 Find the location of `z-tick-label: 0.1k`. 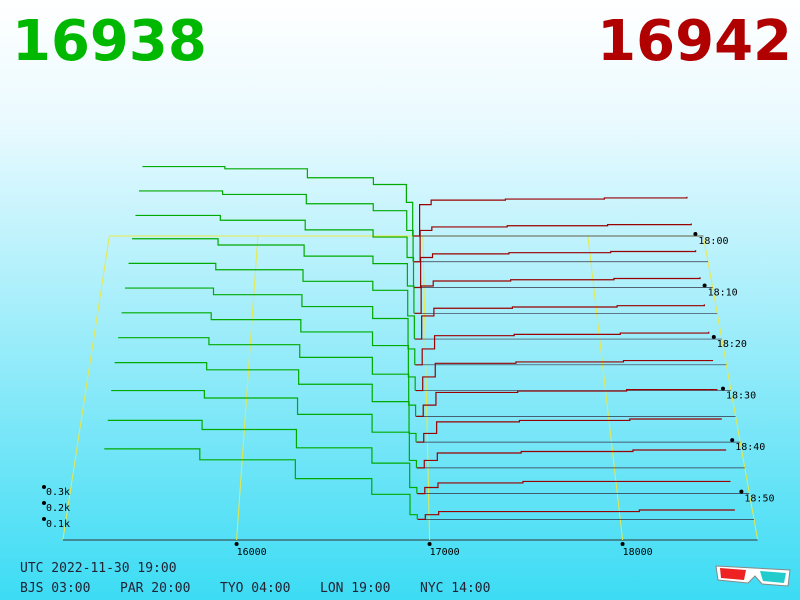

z-tick-label: 0.1k is located at coordinates (58, 524).